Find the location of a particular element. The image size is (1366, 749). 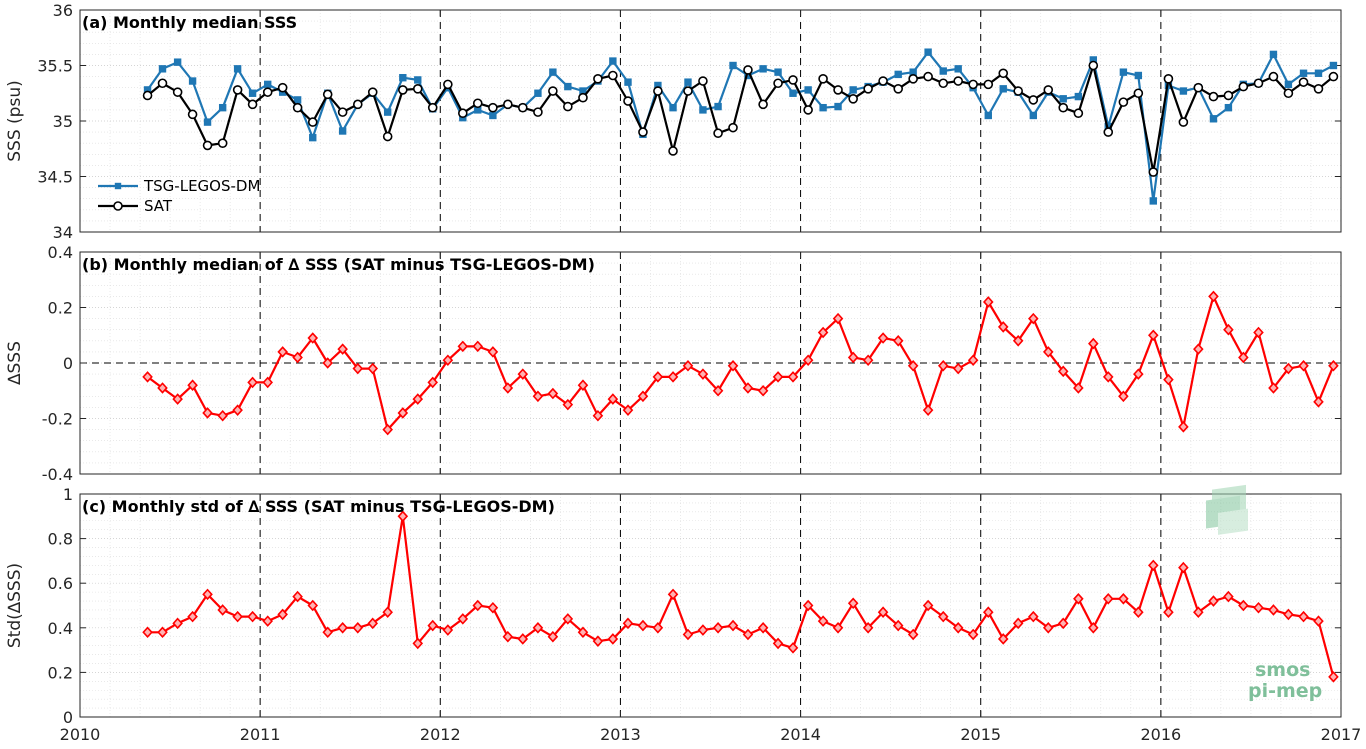

x-tick-label: 2017 is located at coordinates (1341, 734).